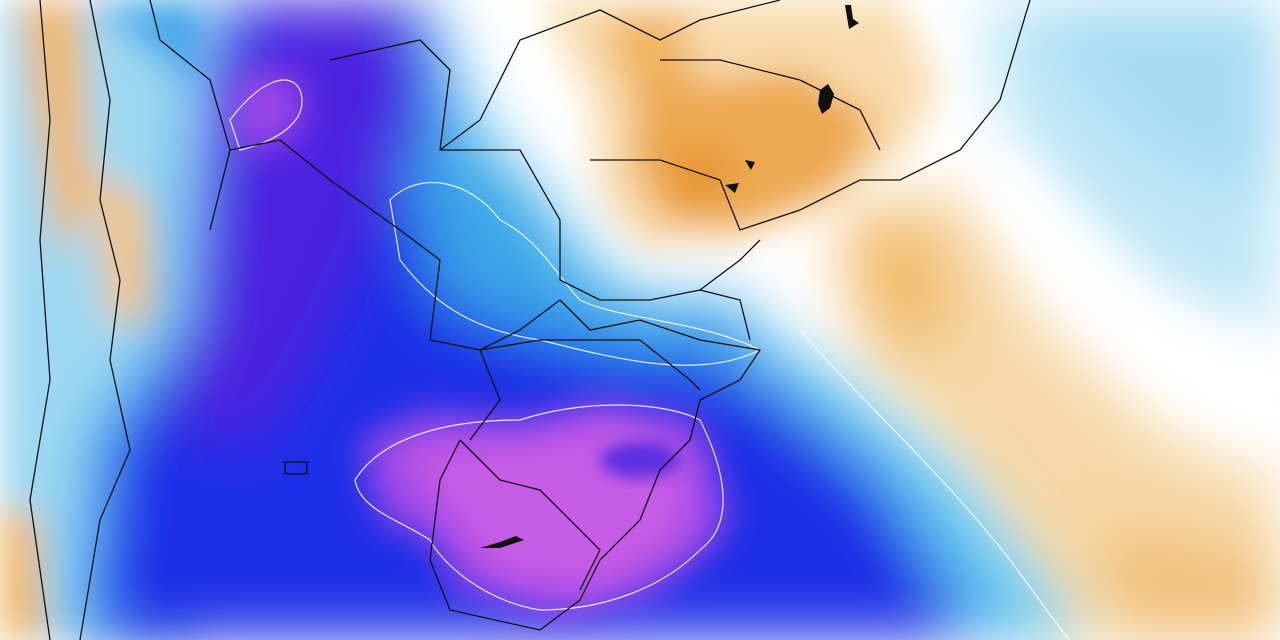  I want to click on cool-anomaly-northeast, so click(1130, 165).